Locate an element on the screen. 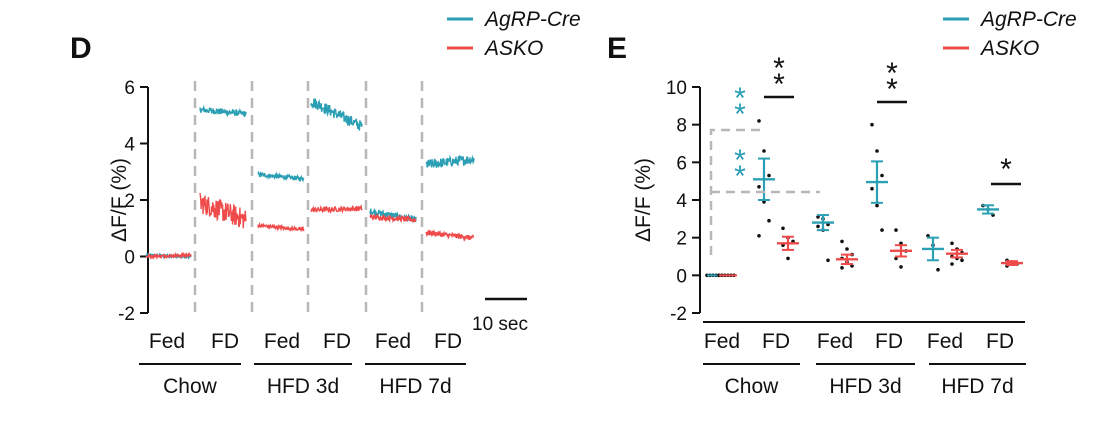 This screenshot has height=437, width=1115. d-y-axis-title: ΔF/F (%) is located at coordinates (119, 200).